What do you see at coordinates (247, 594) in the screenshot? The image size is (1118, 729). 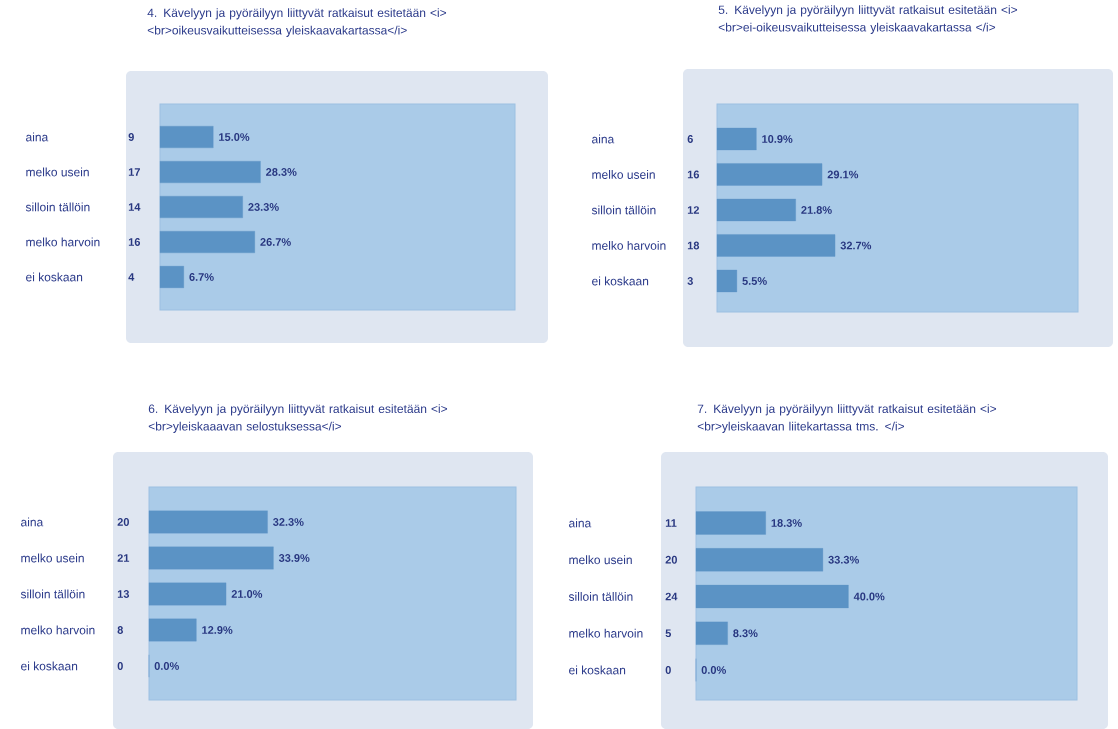 I see `data-label: 21.0%` at bounding box center [247, 594].